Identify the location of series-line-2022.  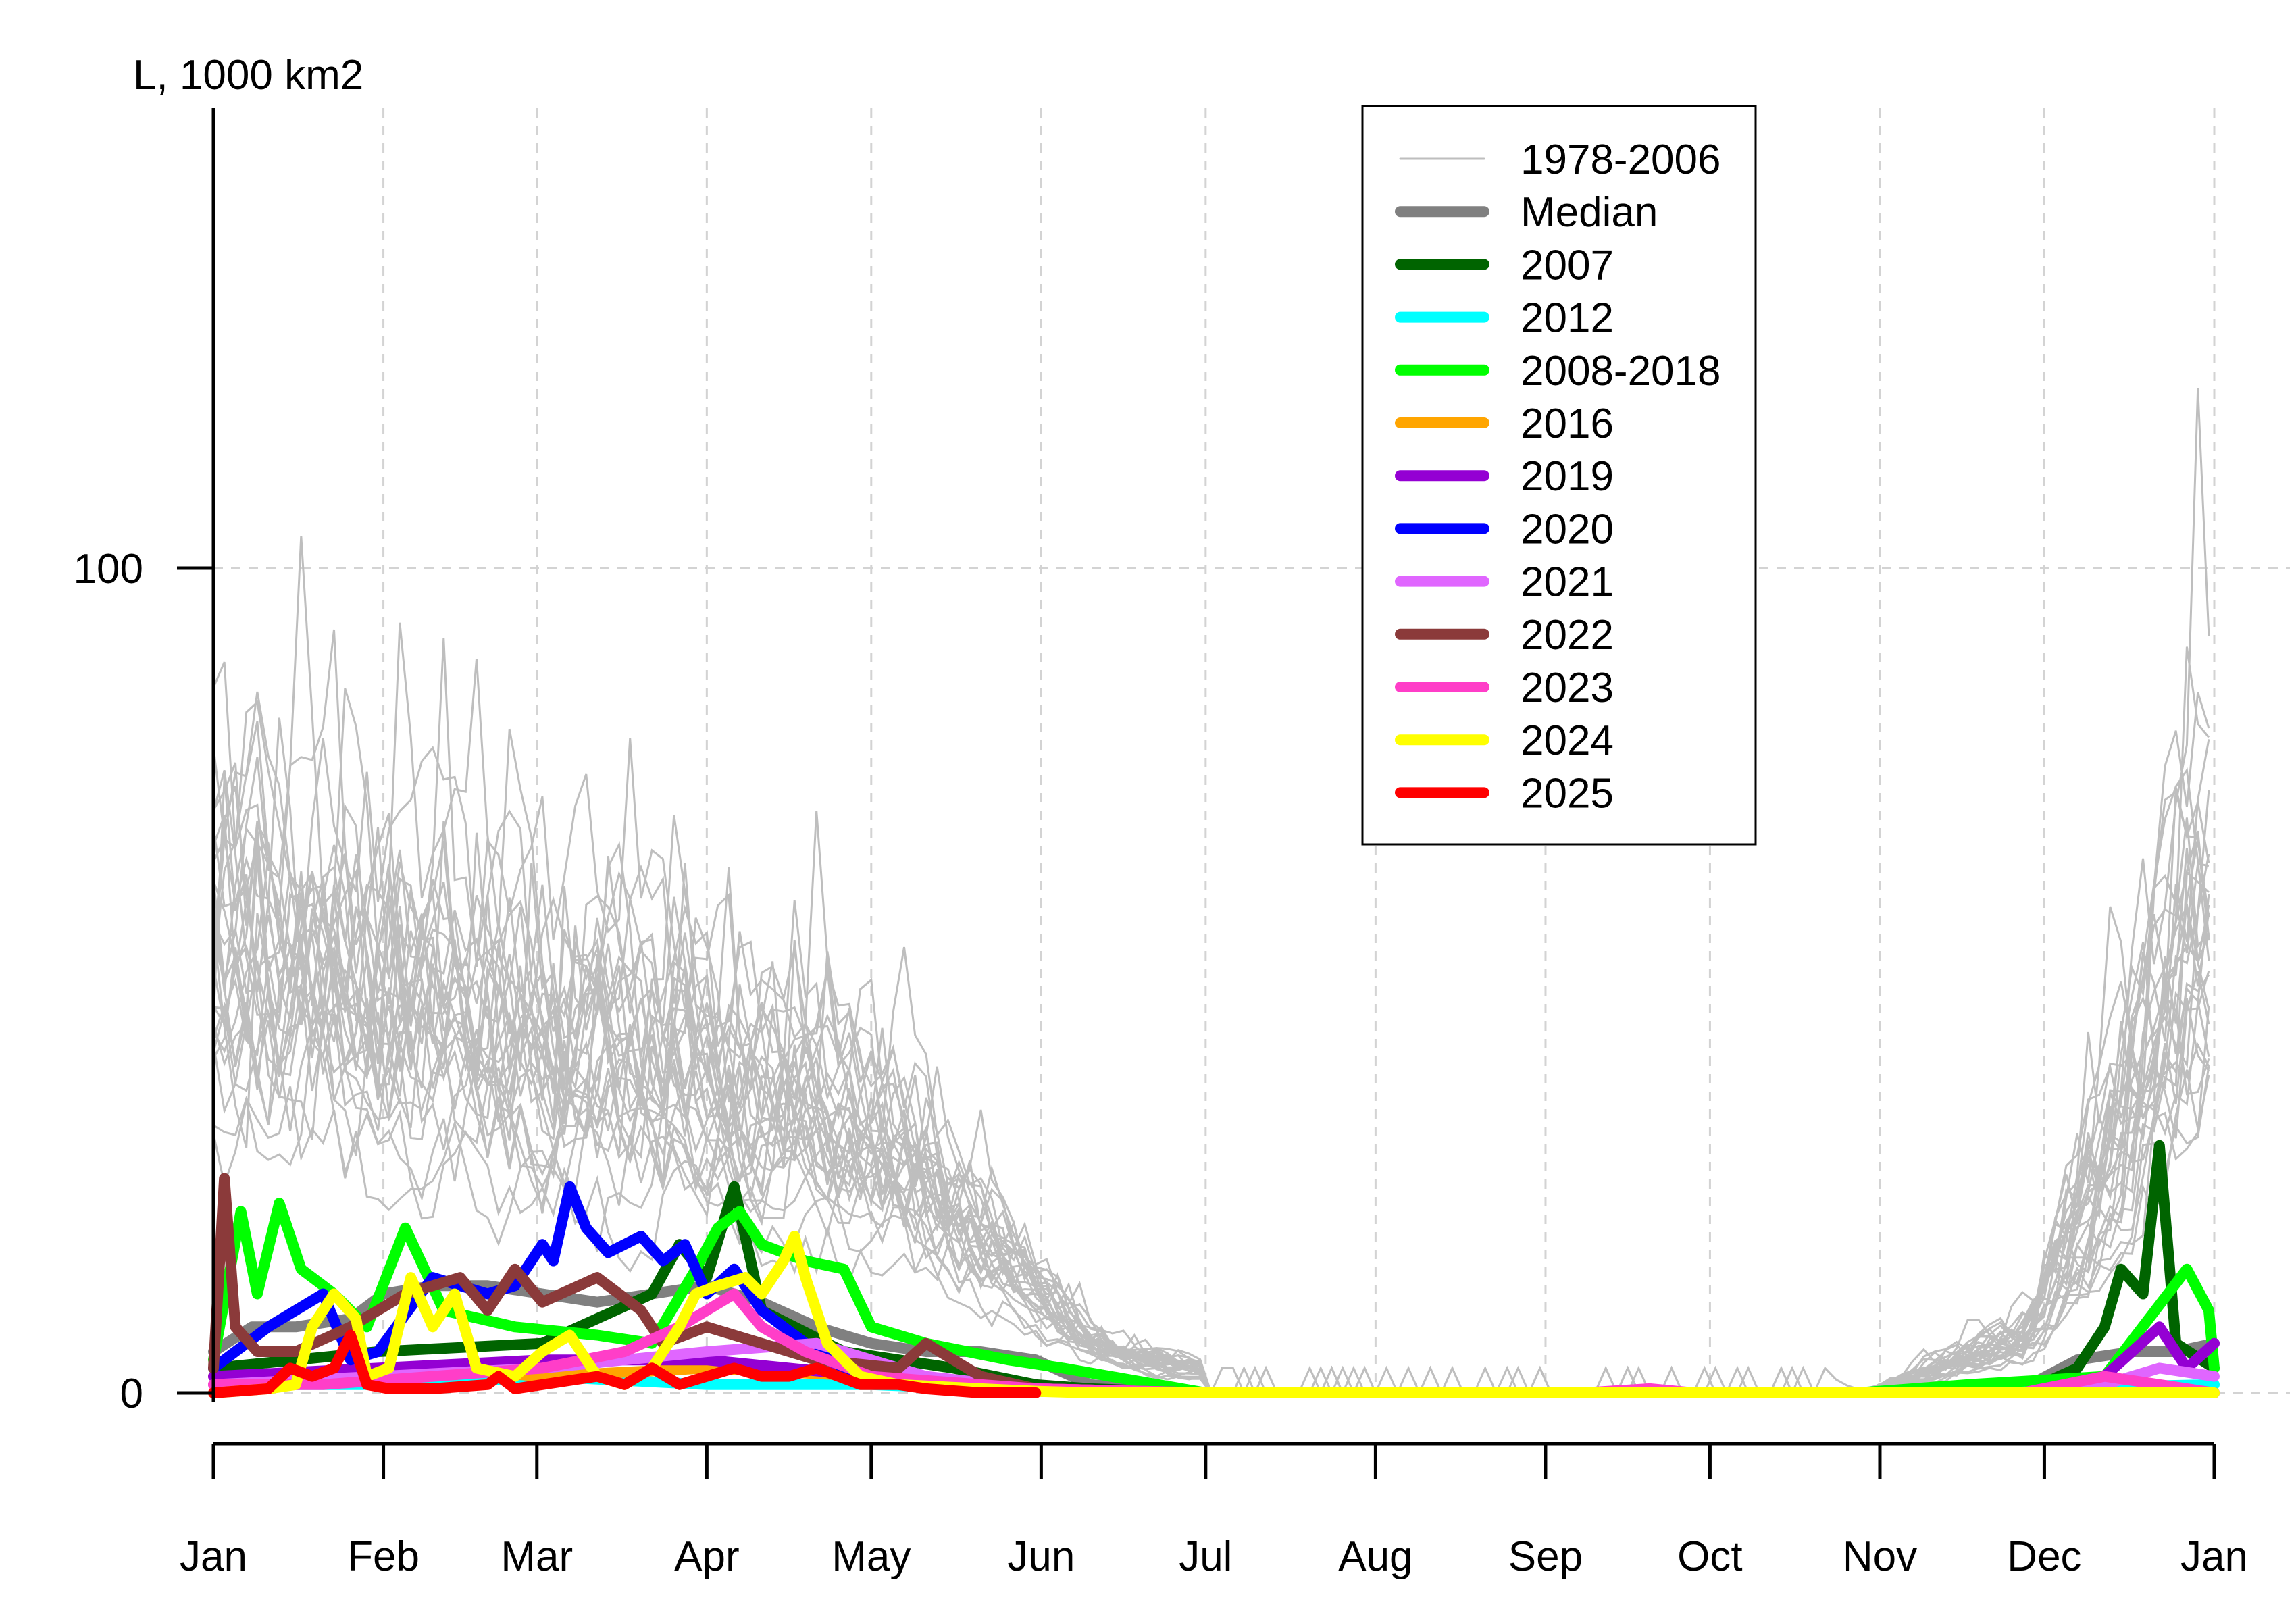
(1214, 1285).